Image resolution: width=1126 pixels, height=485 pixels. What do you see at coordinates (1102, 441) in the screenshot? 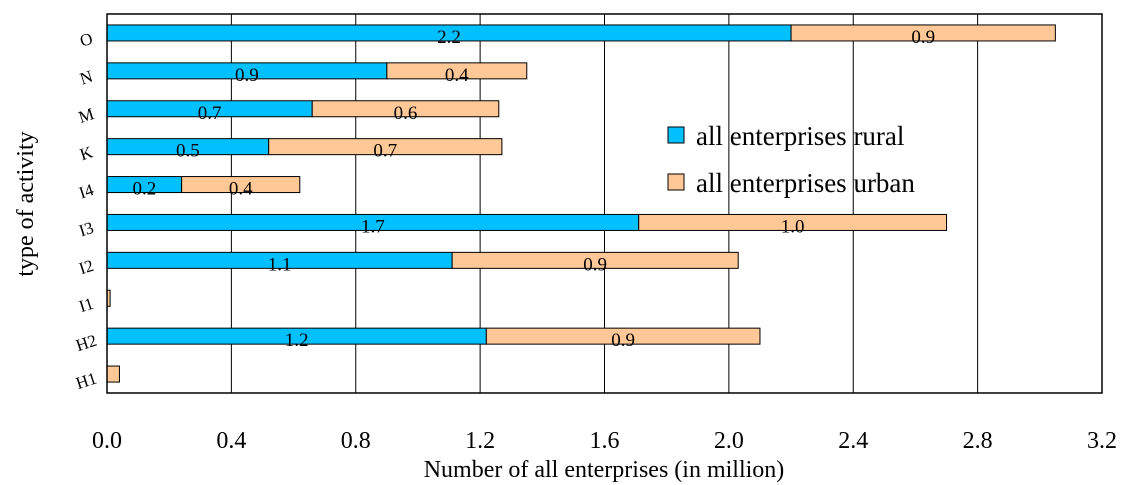
I see `x-tick-label: 3.2` at bounding box center [1102, 441].